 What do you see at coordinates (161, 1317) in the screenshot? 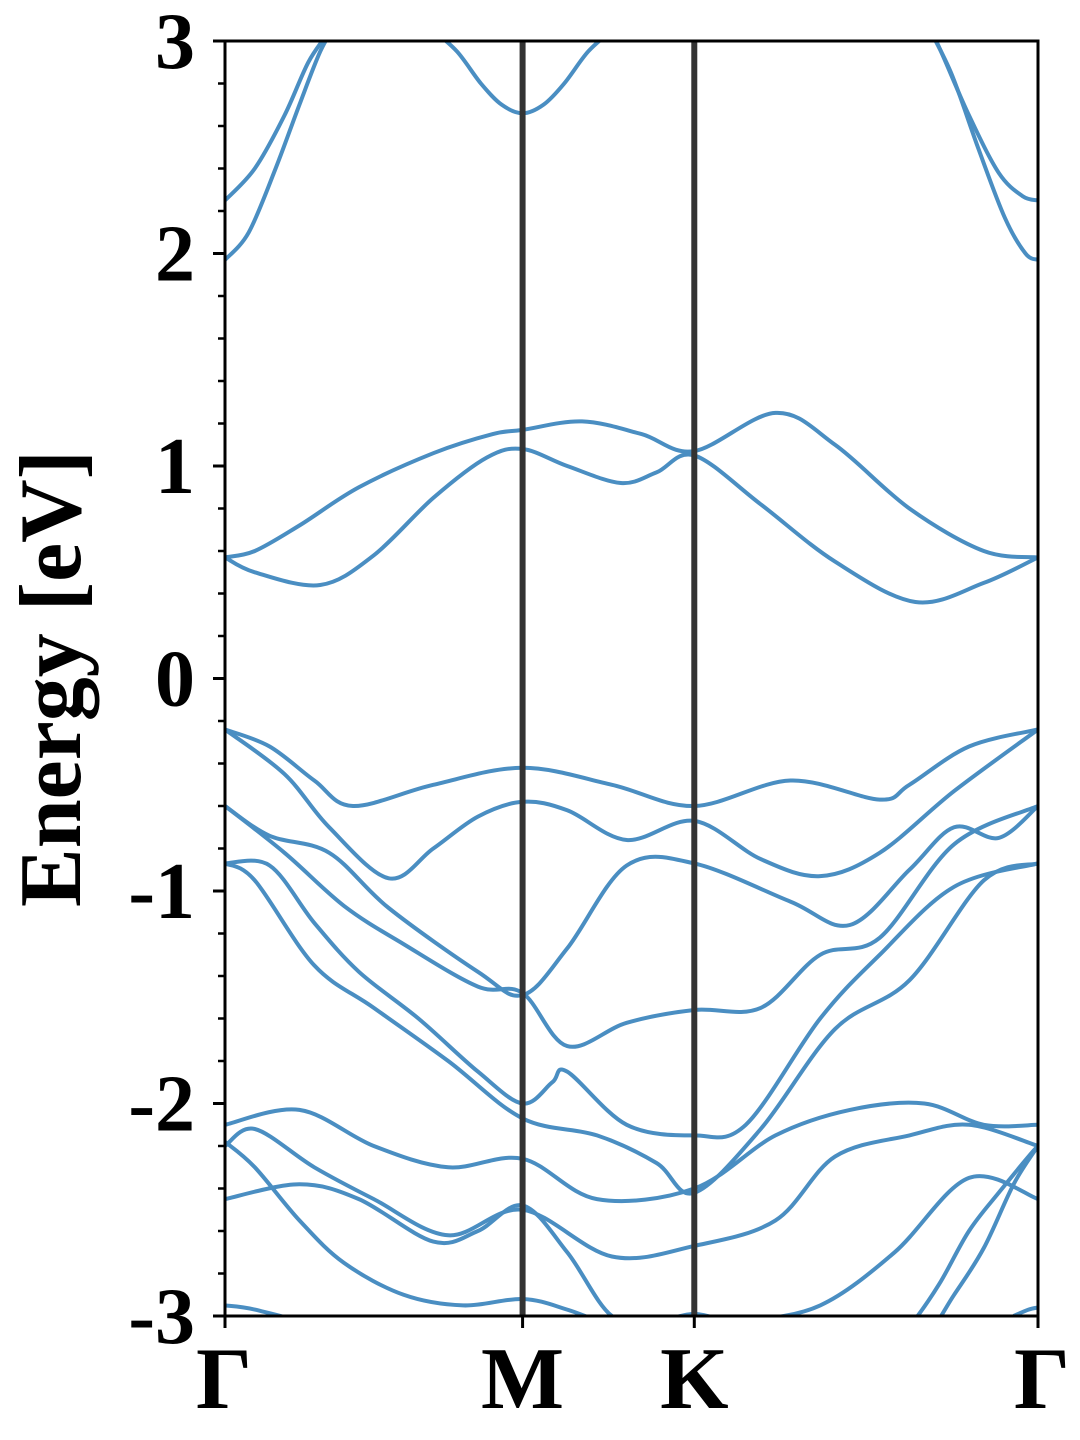
I see `y-tick-label: -3` at bounding box center [161, 1317].